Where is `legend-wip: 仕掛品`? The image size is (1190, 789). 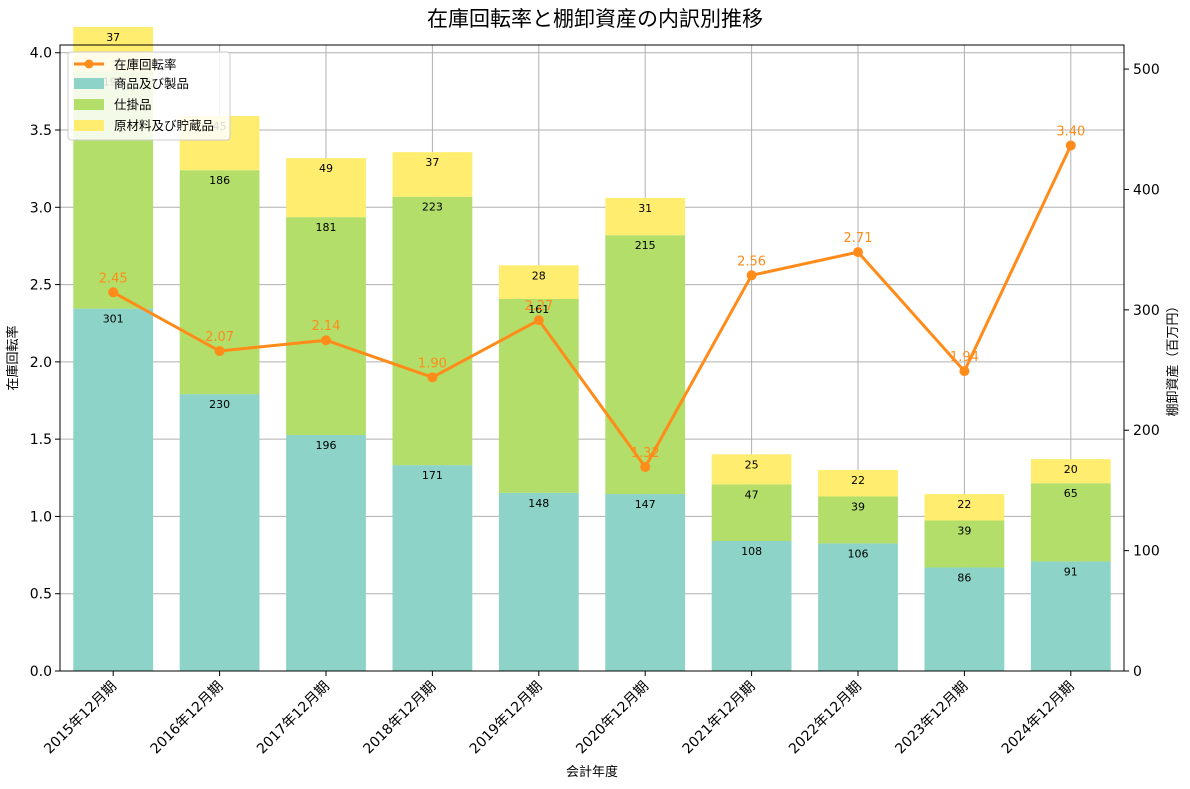 legend-wip: 仕掛品 is located at coordinates (133, 104).